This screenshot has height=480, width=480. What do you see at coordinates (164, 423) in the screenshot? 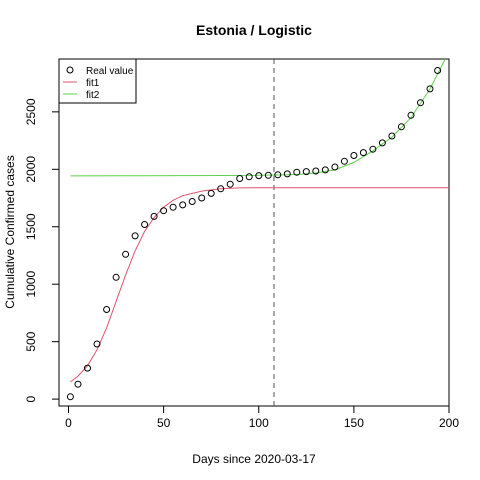
I see `x-tick-label-1: 50` at bounding box center [164, 423].